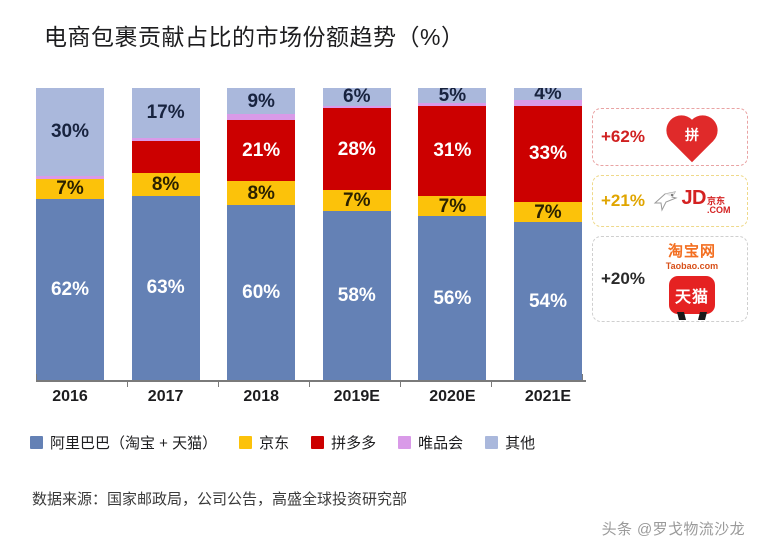 Image resolution: width=759 pixels, height=553 pixels. I want to click on bar-segment-others: 30%, so click(70, 132).